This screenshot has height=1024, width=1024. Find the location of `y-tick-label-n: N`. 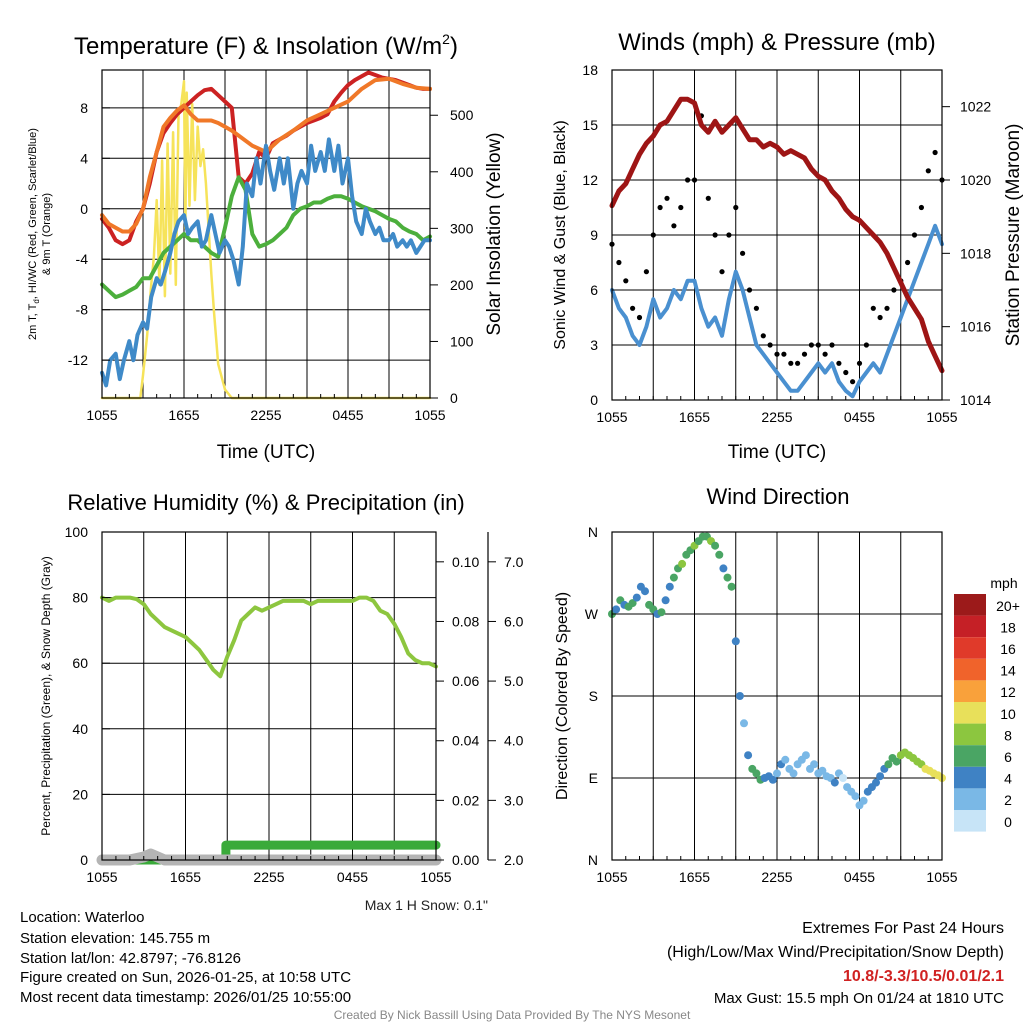

y-tick-label-n: N is located at coordinates (593, 860).